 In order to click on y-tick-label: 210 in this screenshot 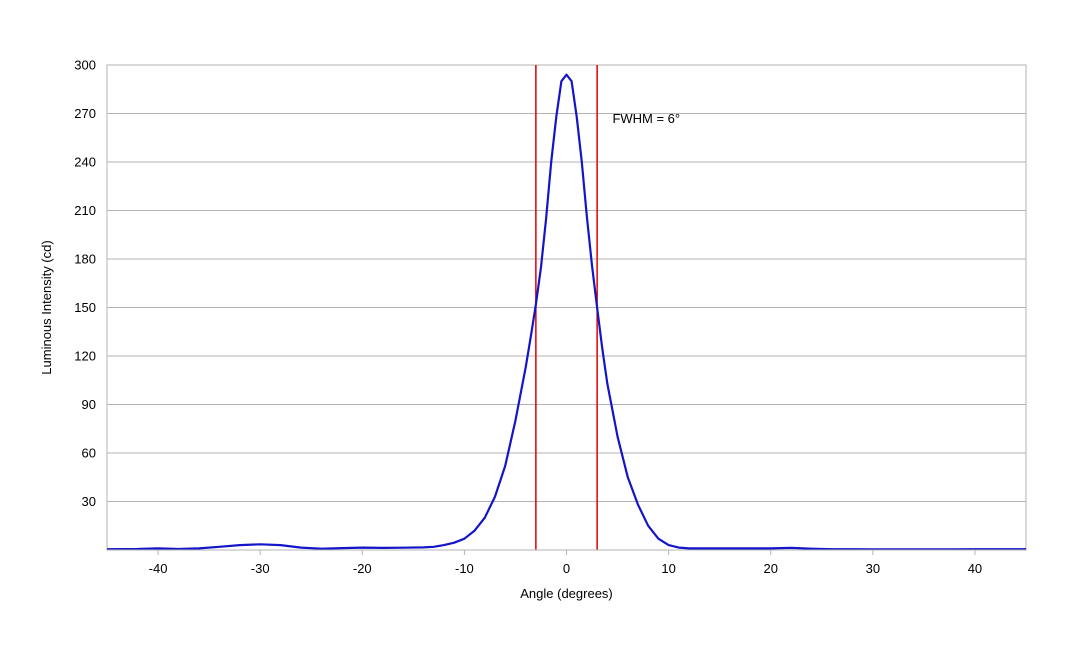, I will do `click(85, 210)`.